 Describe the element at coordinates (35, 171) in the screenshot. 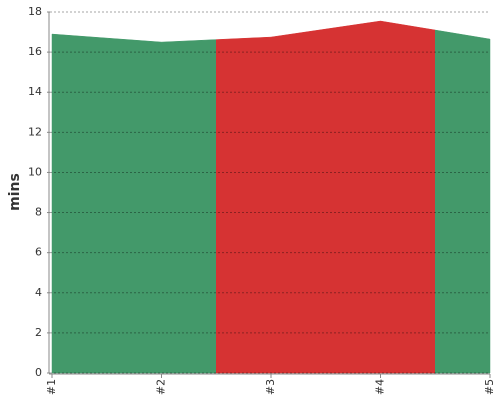

I see `y-tick-label: 10` at that location.